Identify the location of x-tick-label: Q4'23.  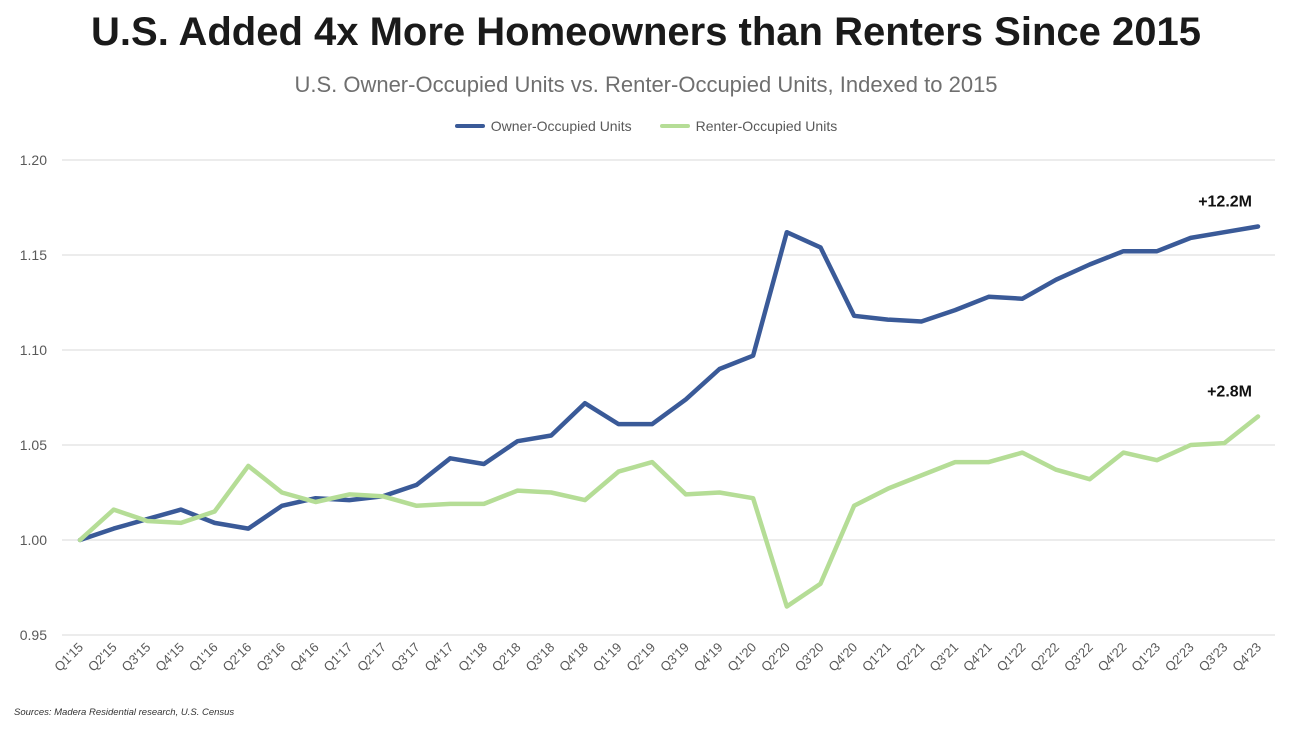
(1246, 657).